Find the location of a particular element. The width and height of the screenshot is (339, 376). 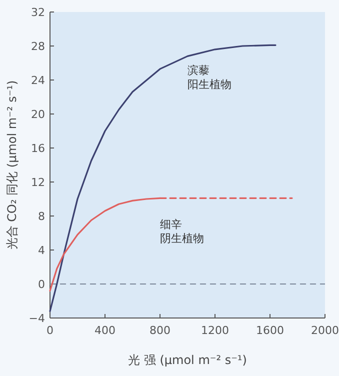

y-tick-label: 8 is located at coordinates (41, 216).